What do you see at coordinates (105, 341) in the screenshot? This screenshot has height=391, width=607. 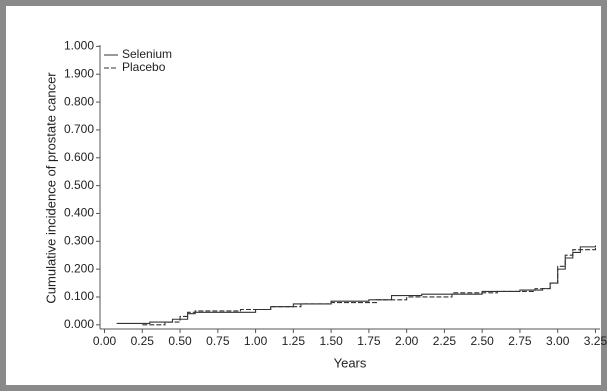 I see `x-tick-label: 0.00` at bounding box center [105, 341].